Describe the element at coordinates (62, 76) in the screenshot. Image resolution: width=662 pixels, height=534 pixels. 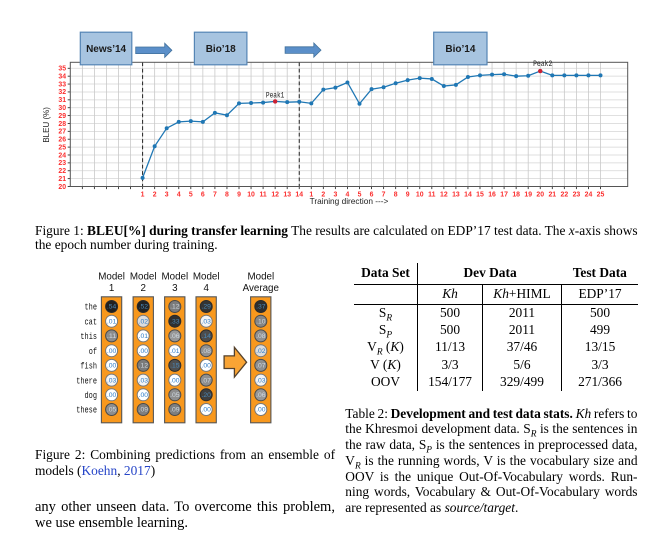
I see `svg-text: 34` at that location.